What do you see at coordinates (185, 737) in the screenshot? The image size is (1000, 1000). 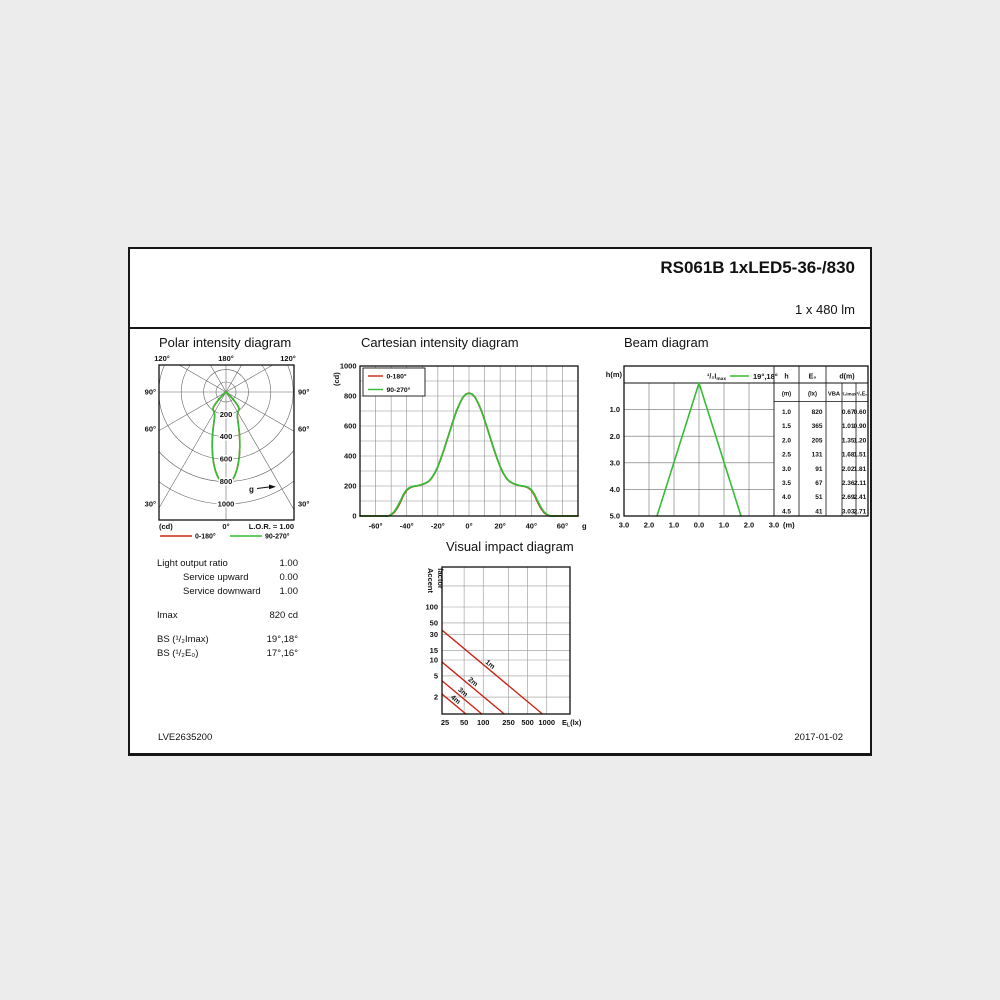 I see `document-number: LVE2635200` at bounding box center [185, 737].